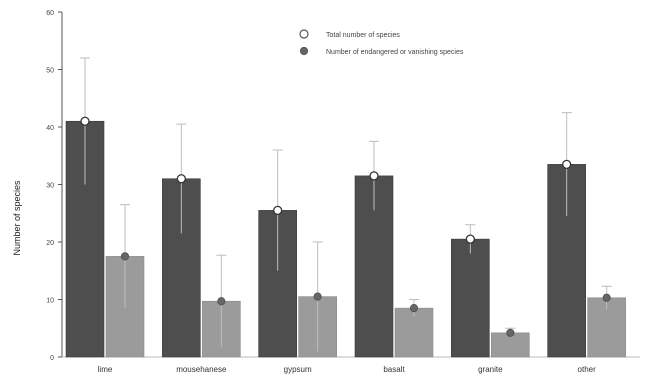 This screenshot has width=645, height=388. I want to click on x-tick-label: gypsum, so click(298, 369).